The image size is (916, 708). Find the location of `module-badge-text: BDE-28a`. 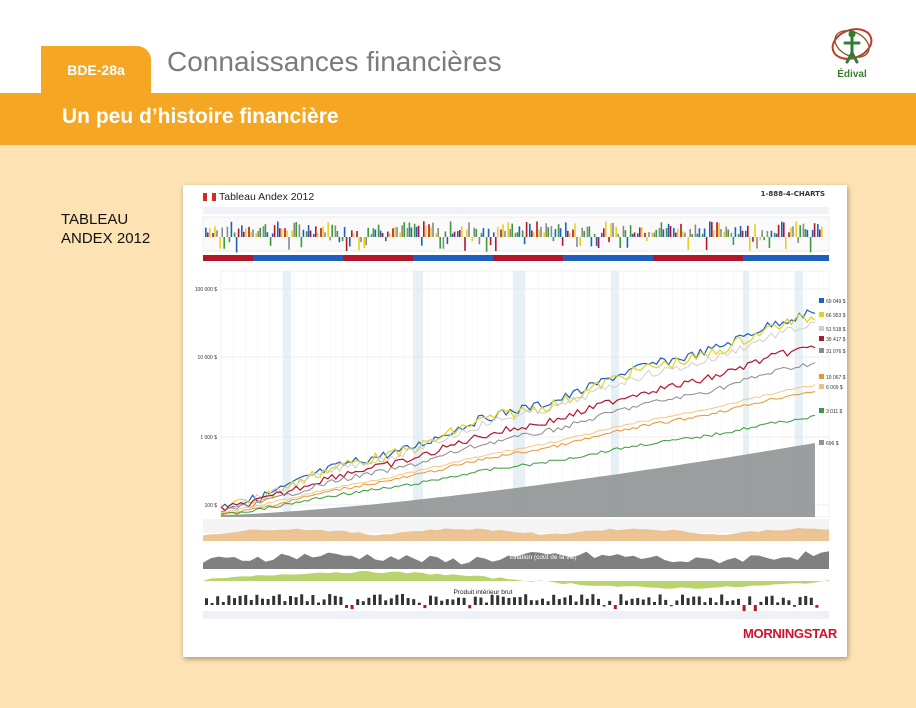

module-badge-text: BDE-28a is located at coordinates (96, 69).